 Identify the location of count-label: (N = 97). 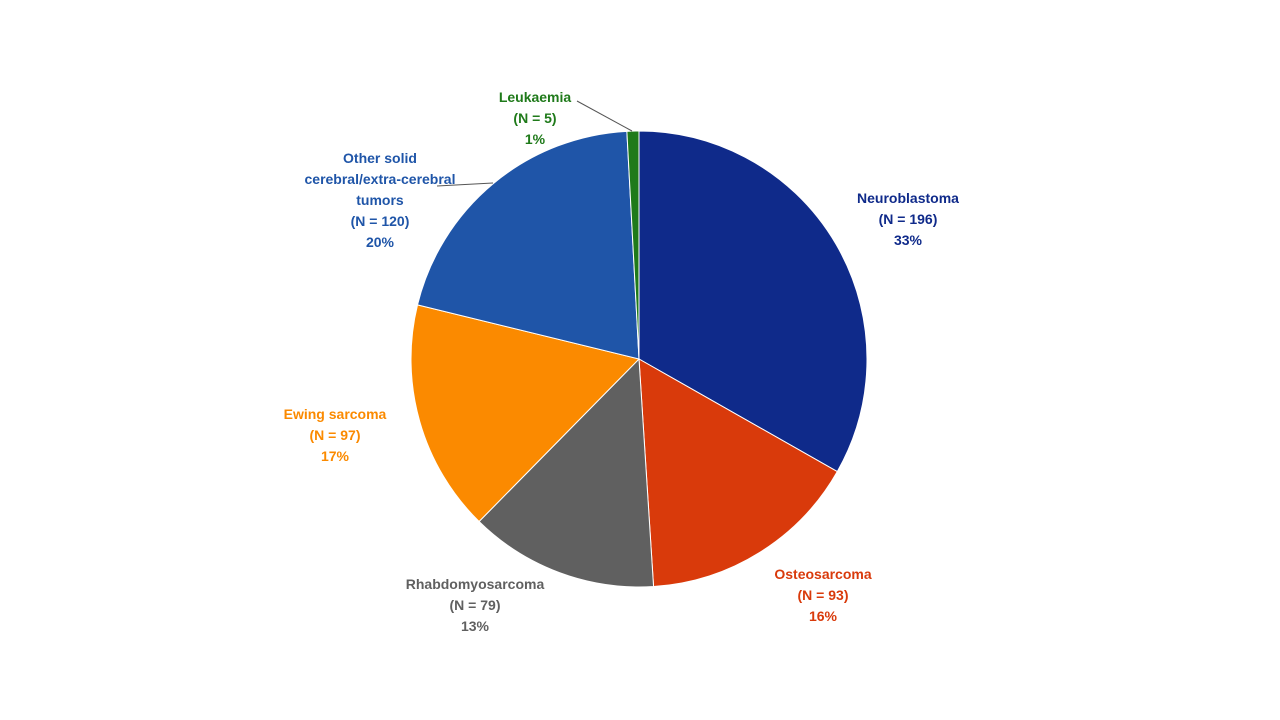
(335, 435).